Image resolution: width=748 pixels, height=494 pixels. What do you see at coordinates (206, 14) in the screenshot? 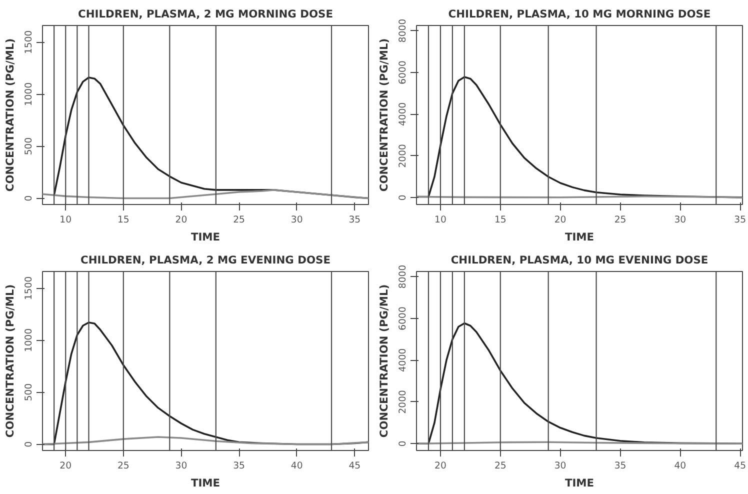
I see `chart-title: CHILDREN, PLASMA, 2 MG MORNING DOSE` at bounding box center [206, 14].